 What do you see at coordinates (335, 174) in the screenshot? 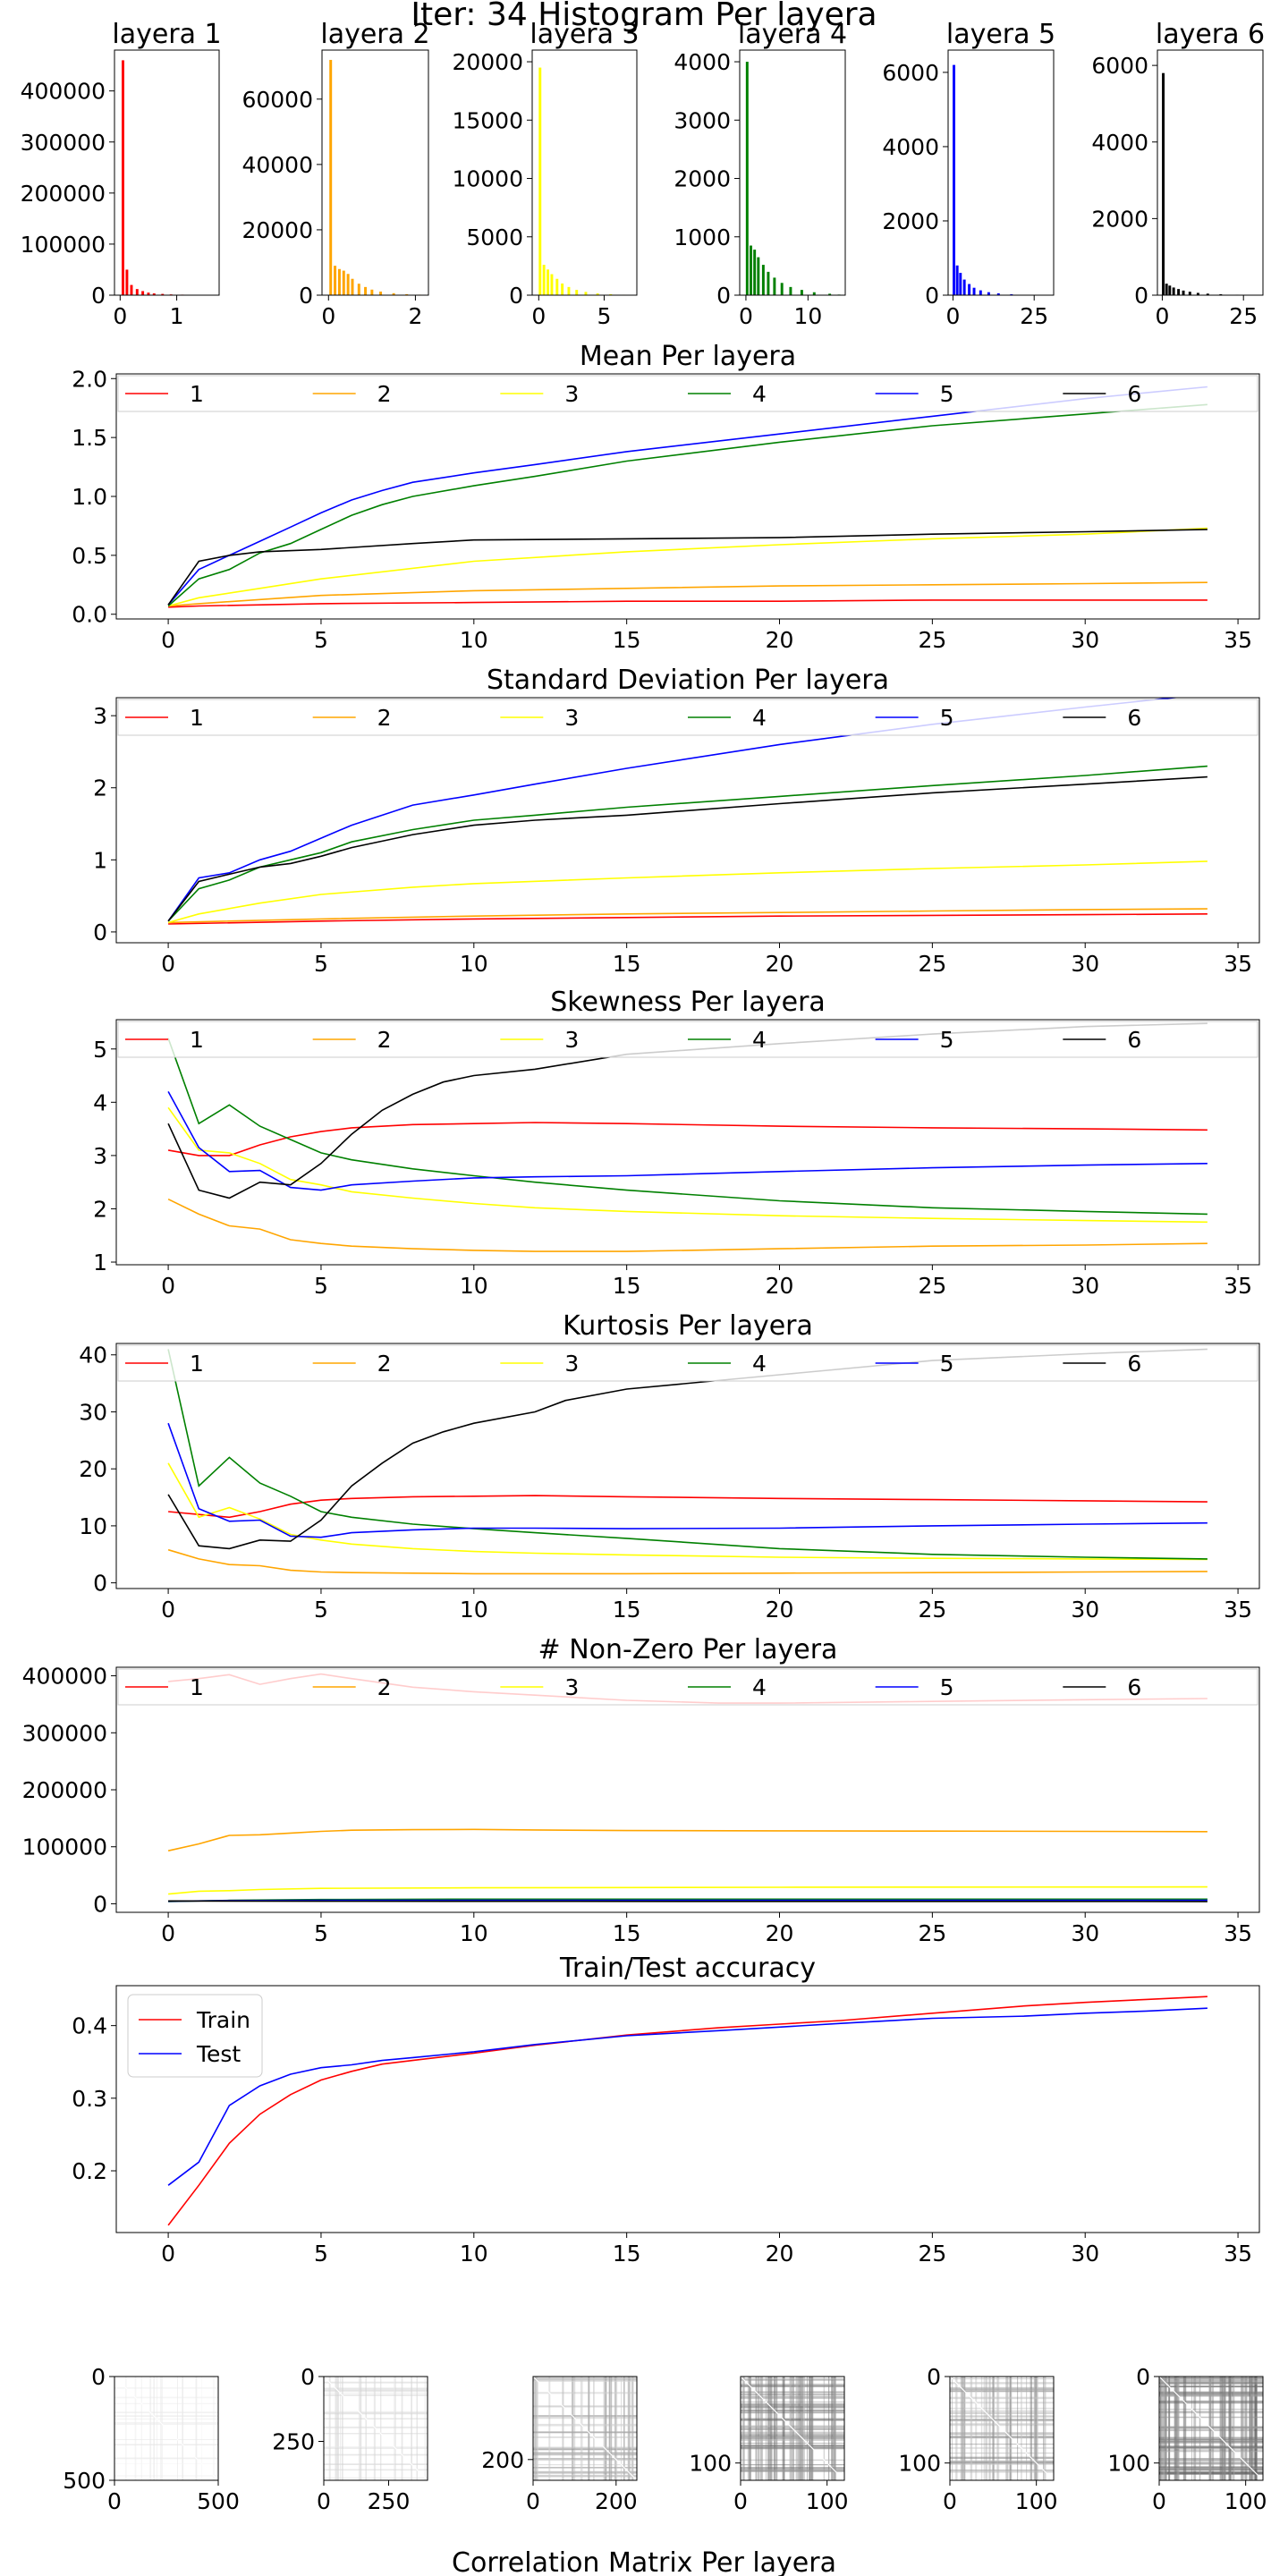
I see `histogram-2: 0 20000 40000 60000 0 2 layera 2` at bounding box center [335, 174].